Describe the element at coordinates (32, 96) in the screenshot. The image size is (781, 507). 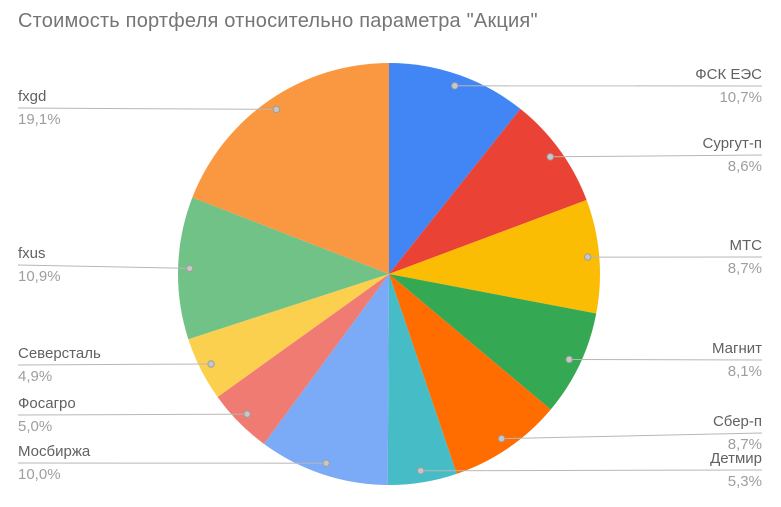
I see `slice-label-name-fxgd: fxgd` at that location.